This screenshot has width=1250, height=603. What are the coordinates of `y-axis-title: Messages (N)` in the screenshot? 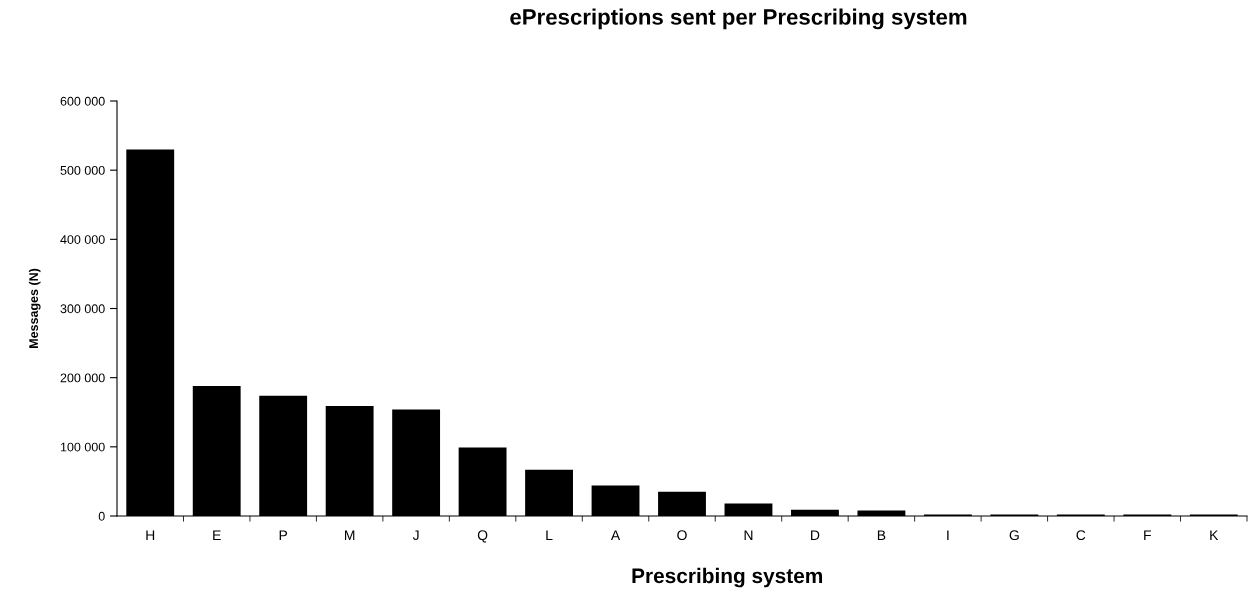 It's located at (34, 308).